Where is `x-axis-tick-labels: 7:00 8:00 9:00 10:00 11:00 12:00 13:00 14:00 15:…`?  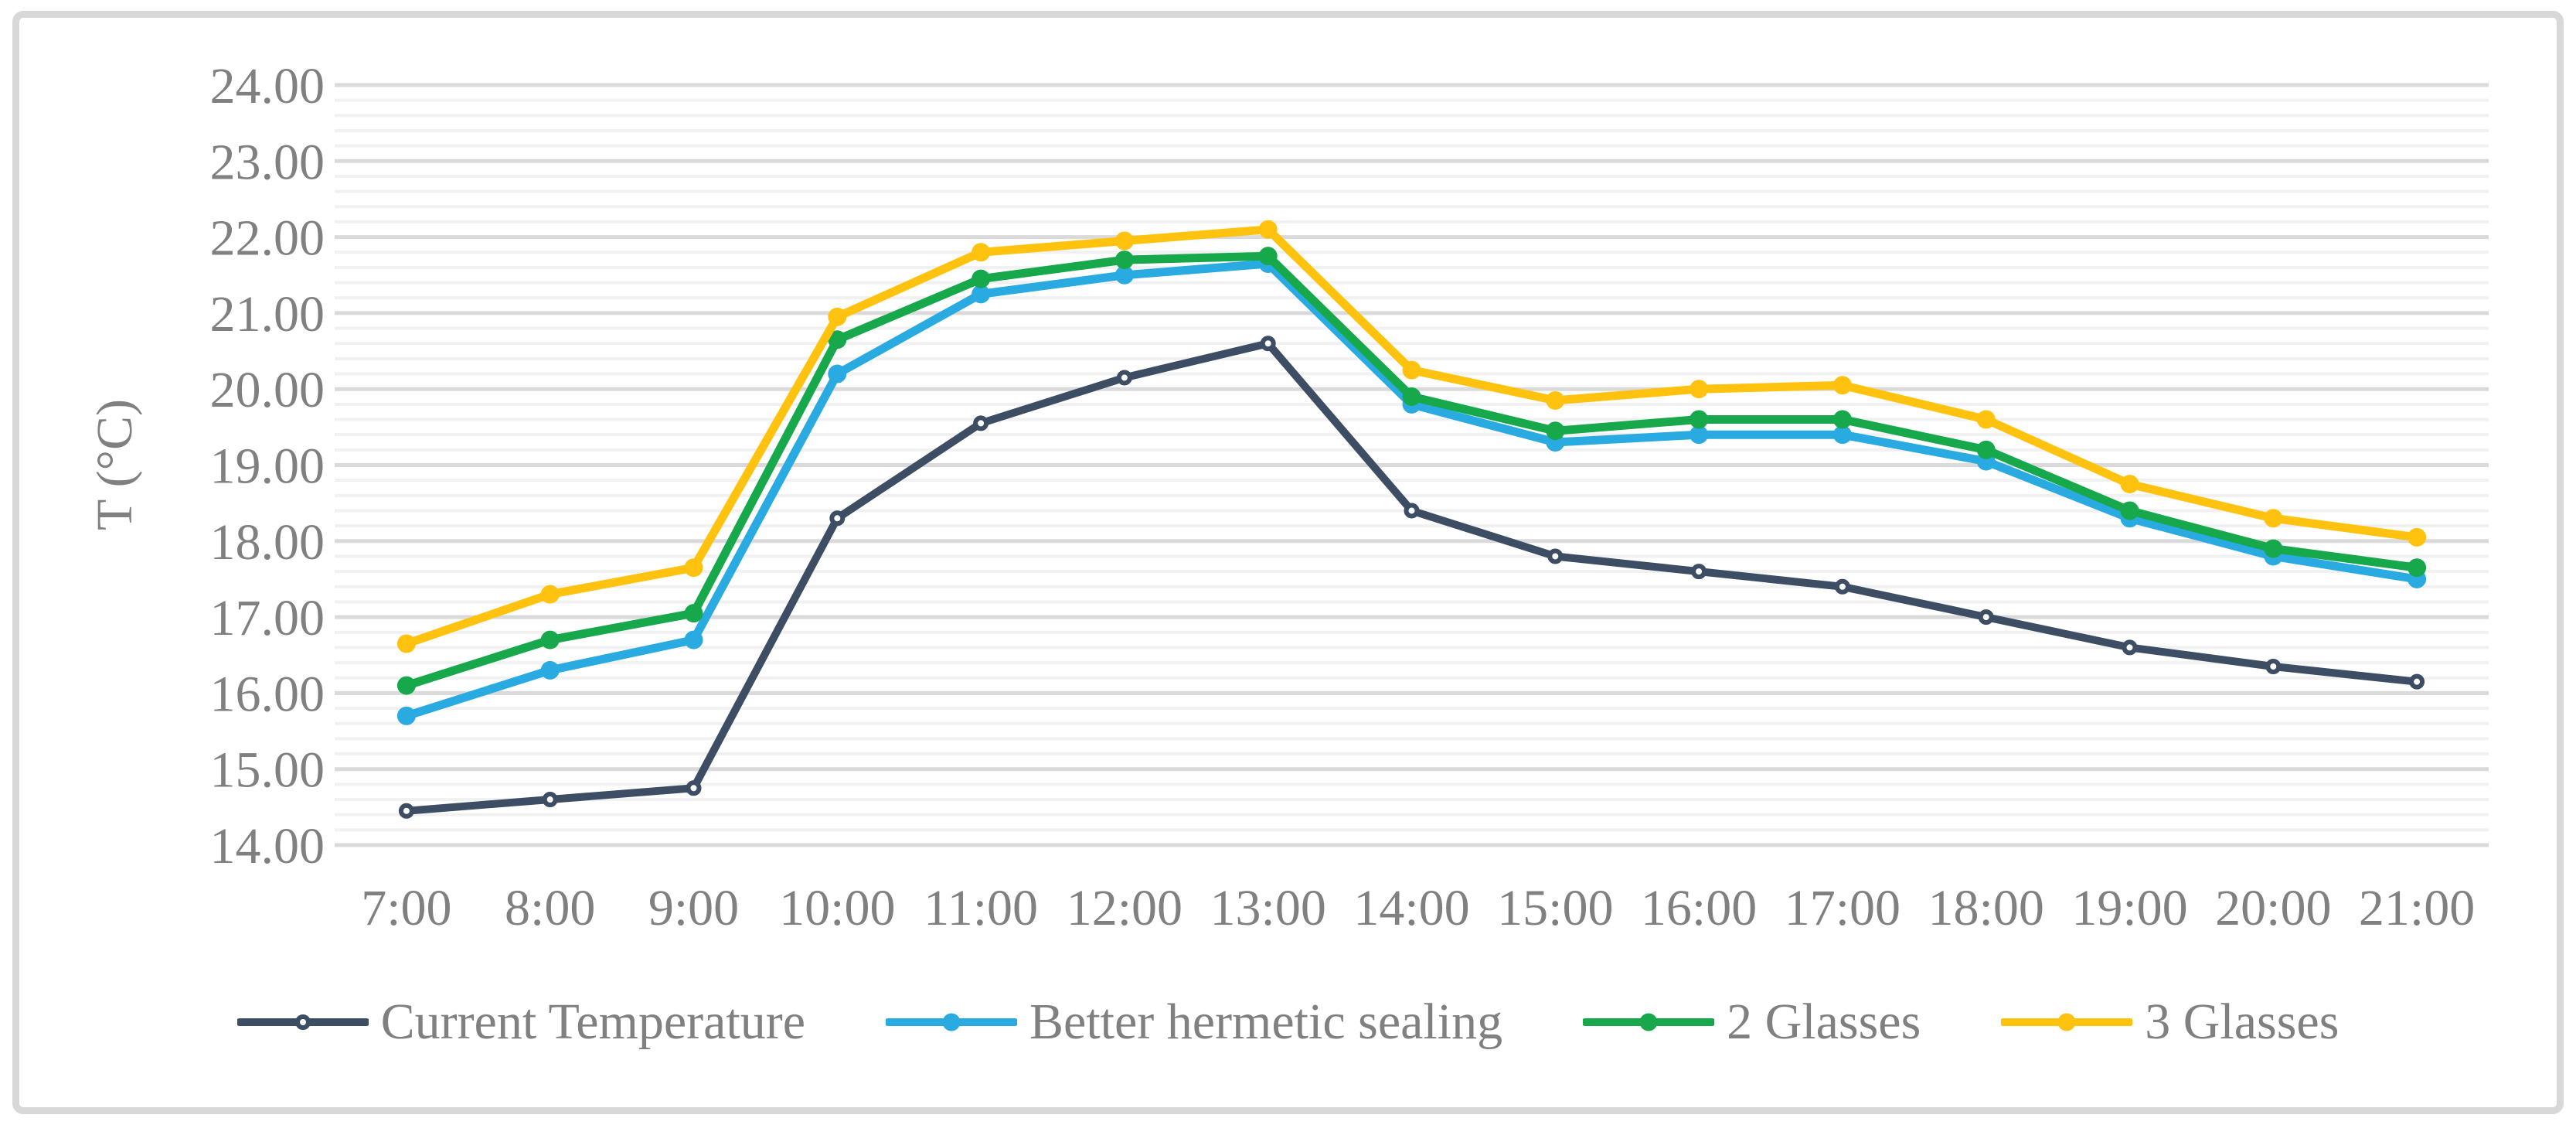 x-axis-tick-labels: 7:00 8:00 9:00 10:00 11:00 12:00 13:00 14:00 15:… is located at coordinates (1418, 908).